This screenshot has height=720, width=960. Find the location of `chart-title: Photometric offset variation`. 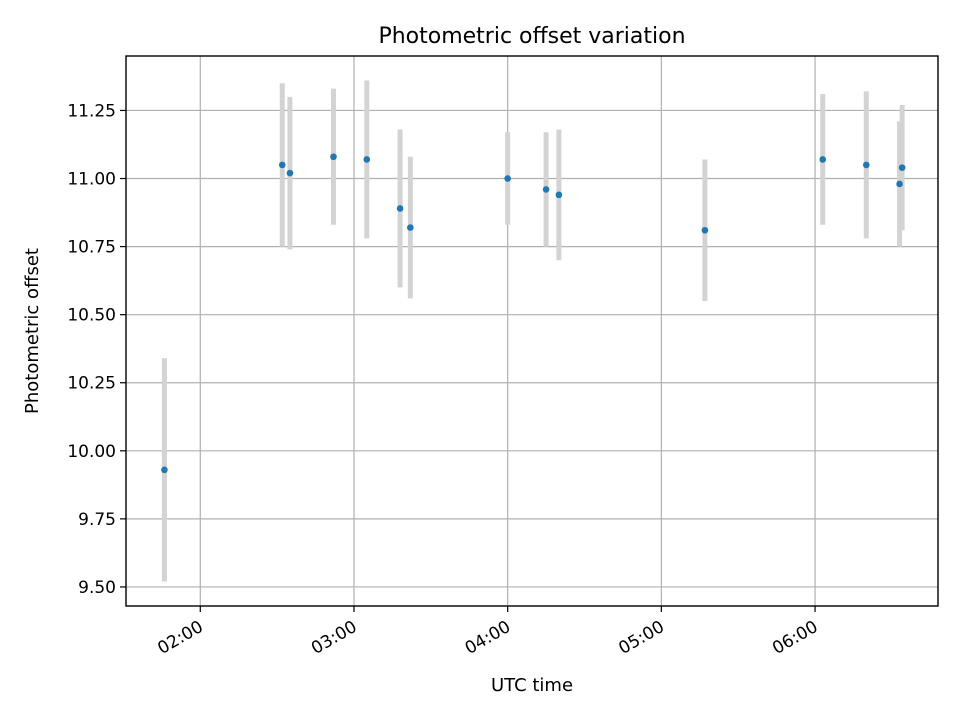

chart-title: Photometric offset variation is located at coordinates (531, 36).